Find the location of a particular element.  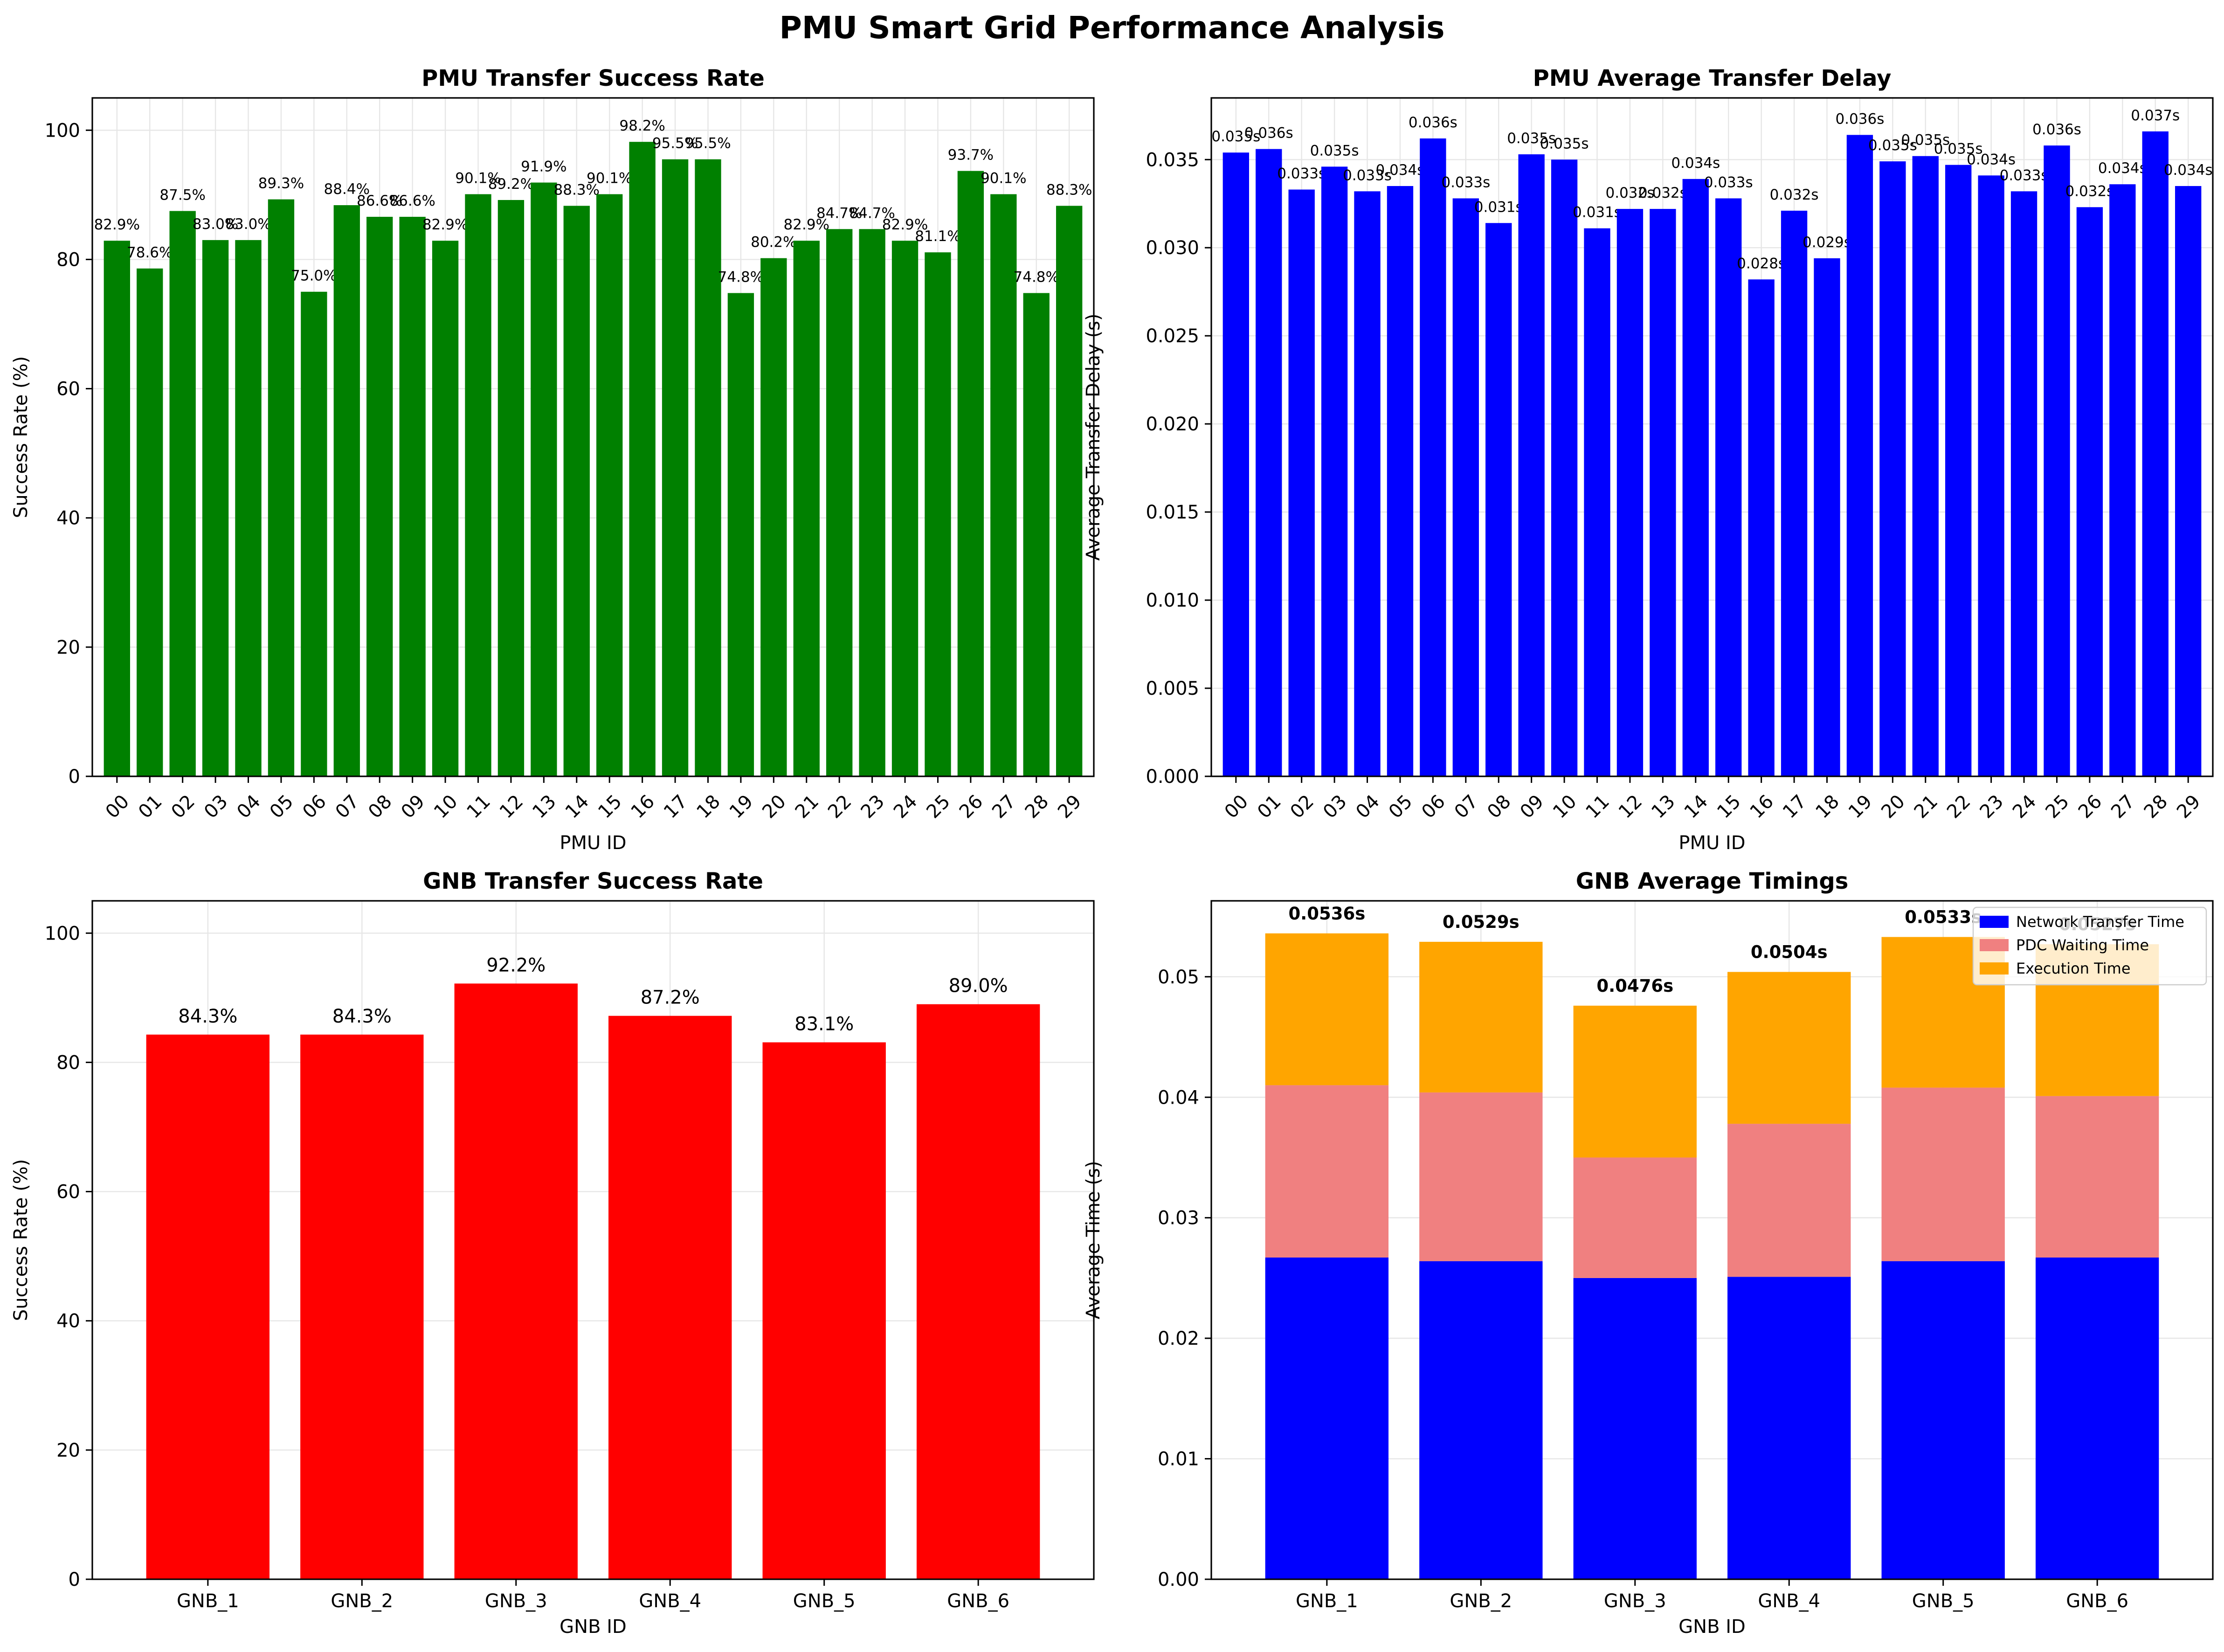

x-tick-label: GNB_2 is located at coordinates (1481, 1601).